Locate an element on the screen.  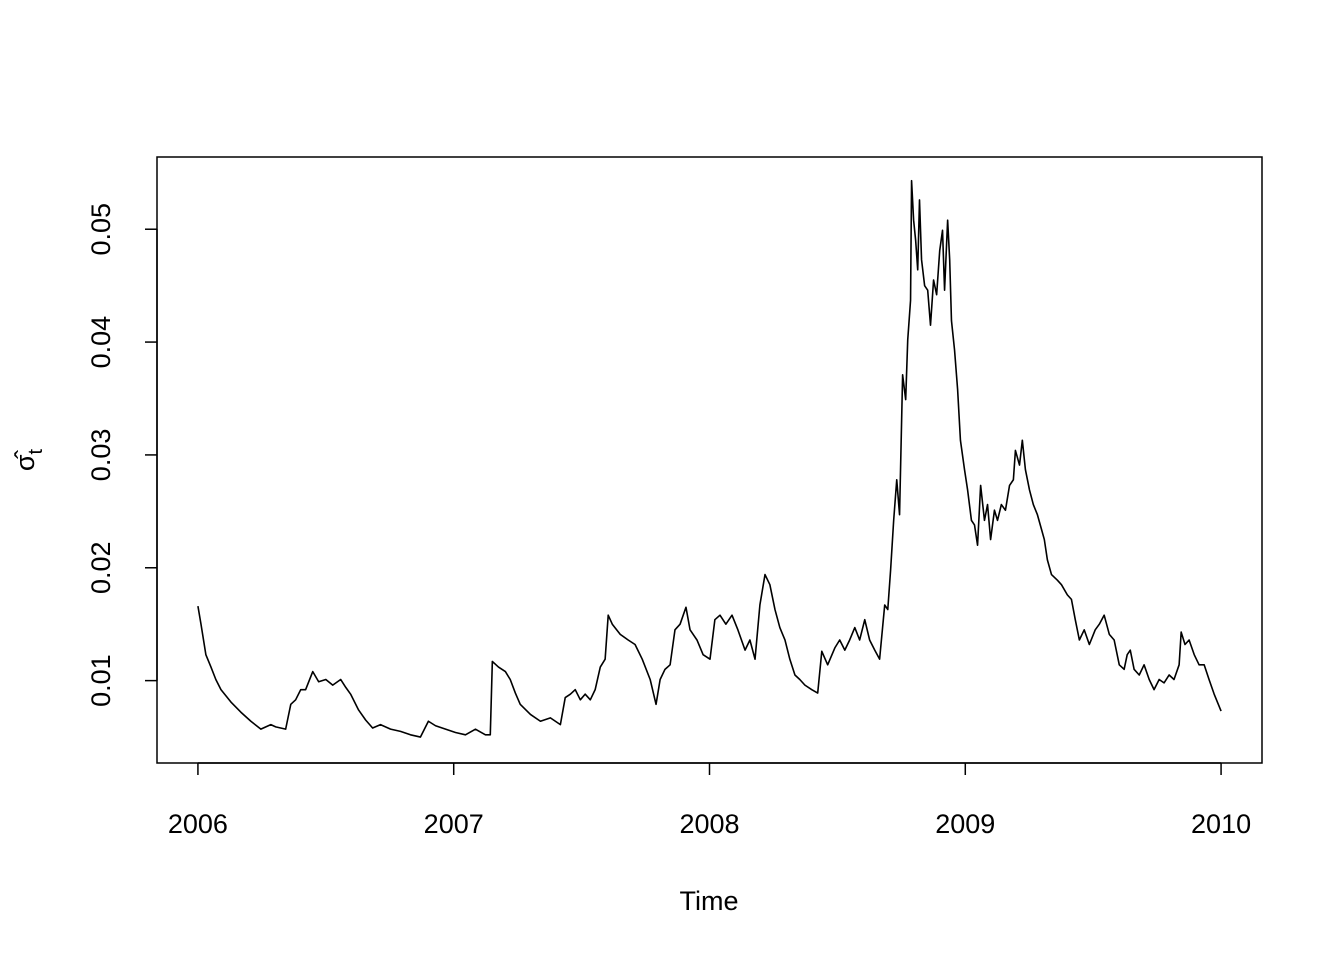
y-tick-label: 0.02 is located at coordinates (101, 567).